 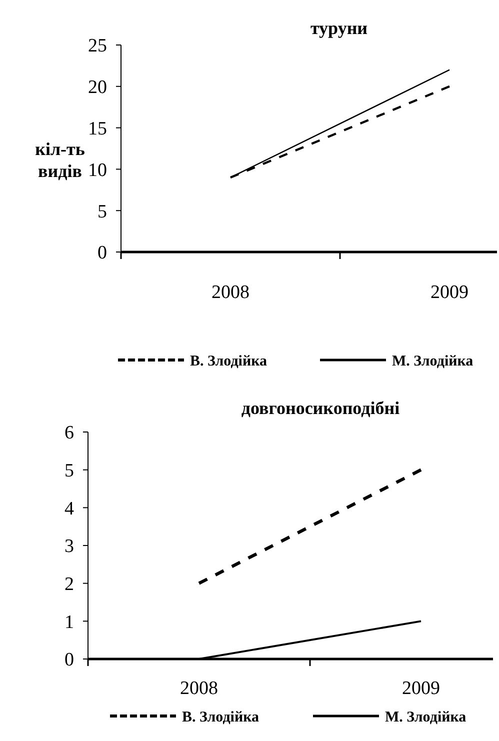 What do you see at coordinates (60, 160) in the screenshot?
I see `y-axis-title: кіл-ть видів` at bounding box center [60, 160].